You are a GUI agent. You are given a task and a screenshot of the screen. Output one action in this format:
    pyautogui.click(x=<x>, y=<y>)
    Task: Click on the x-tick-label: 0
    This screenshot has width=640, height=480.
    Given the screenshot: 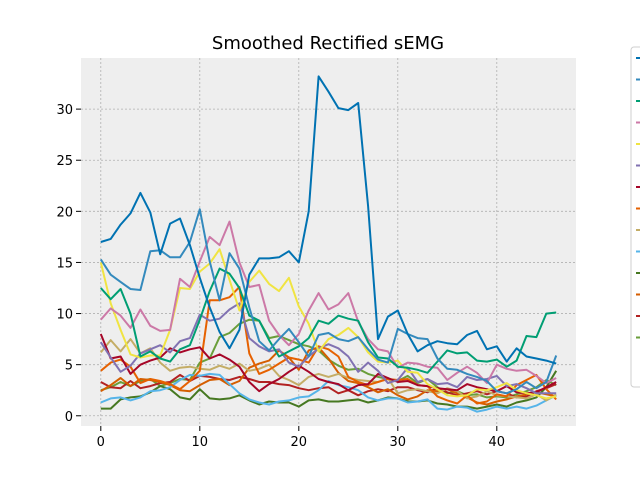 What is the action you would take?
    pyautogui.click(x=101, y=442)
    